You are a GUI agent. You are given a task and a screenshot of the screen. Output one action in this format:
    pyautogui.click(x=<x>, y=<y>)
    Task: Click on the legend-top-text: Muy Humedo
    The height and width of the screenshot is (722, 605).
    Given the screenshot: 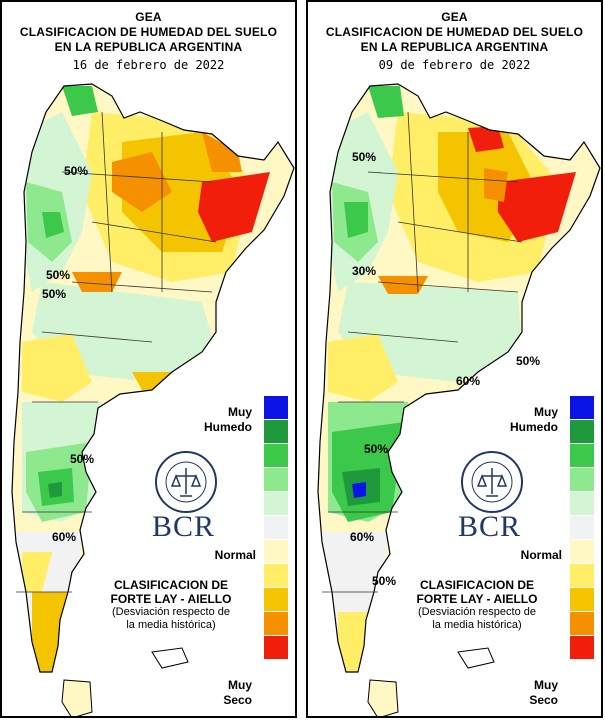 What is the action you would take?
    pyautogui.click(x=228, y=419)
    